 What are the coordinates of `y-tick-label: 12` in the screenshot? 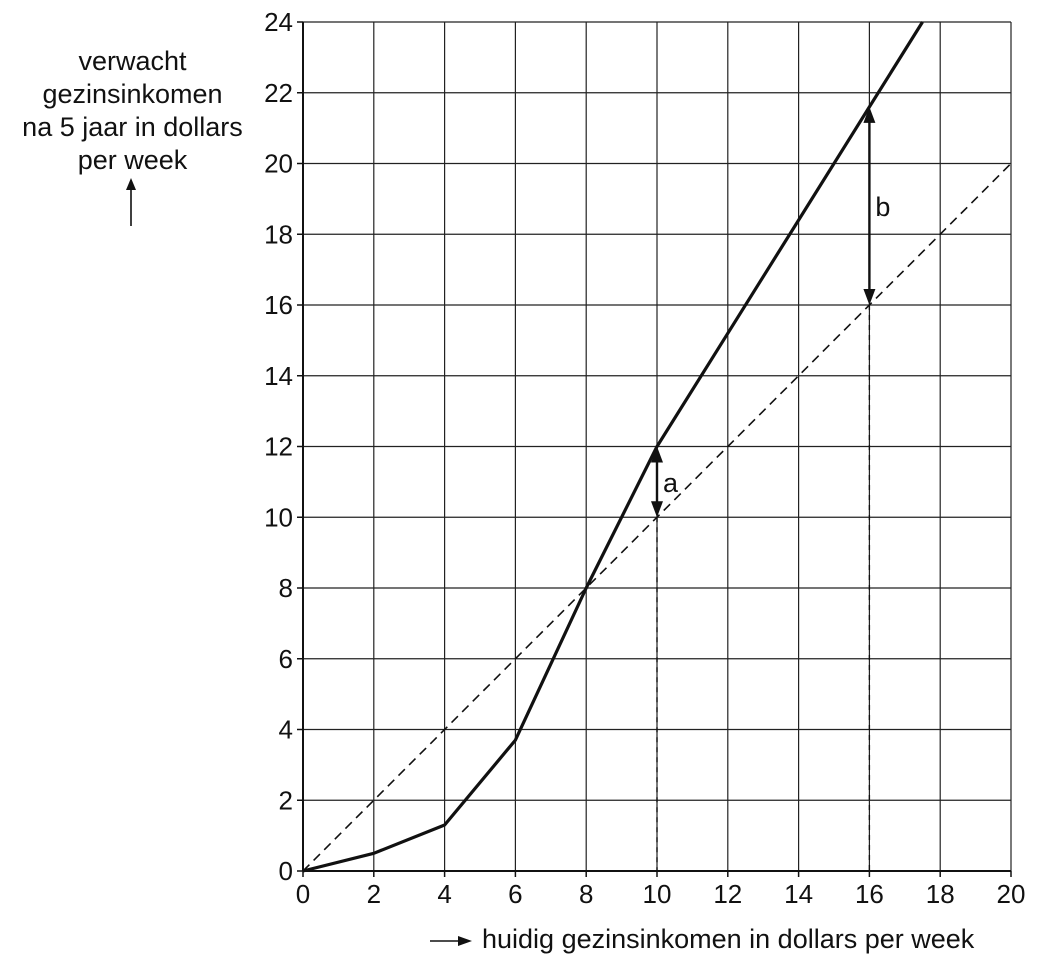 It's located at (278, 447).